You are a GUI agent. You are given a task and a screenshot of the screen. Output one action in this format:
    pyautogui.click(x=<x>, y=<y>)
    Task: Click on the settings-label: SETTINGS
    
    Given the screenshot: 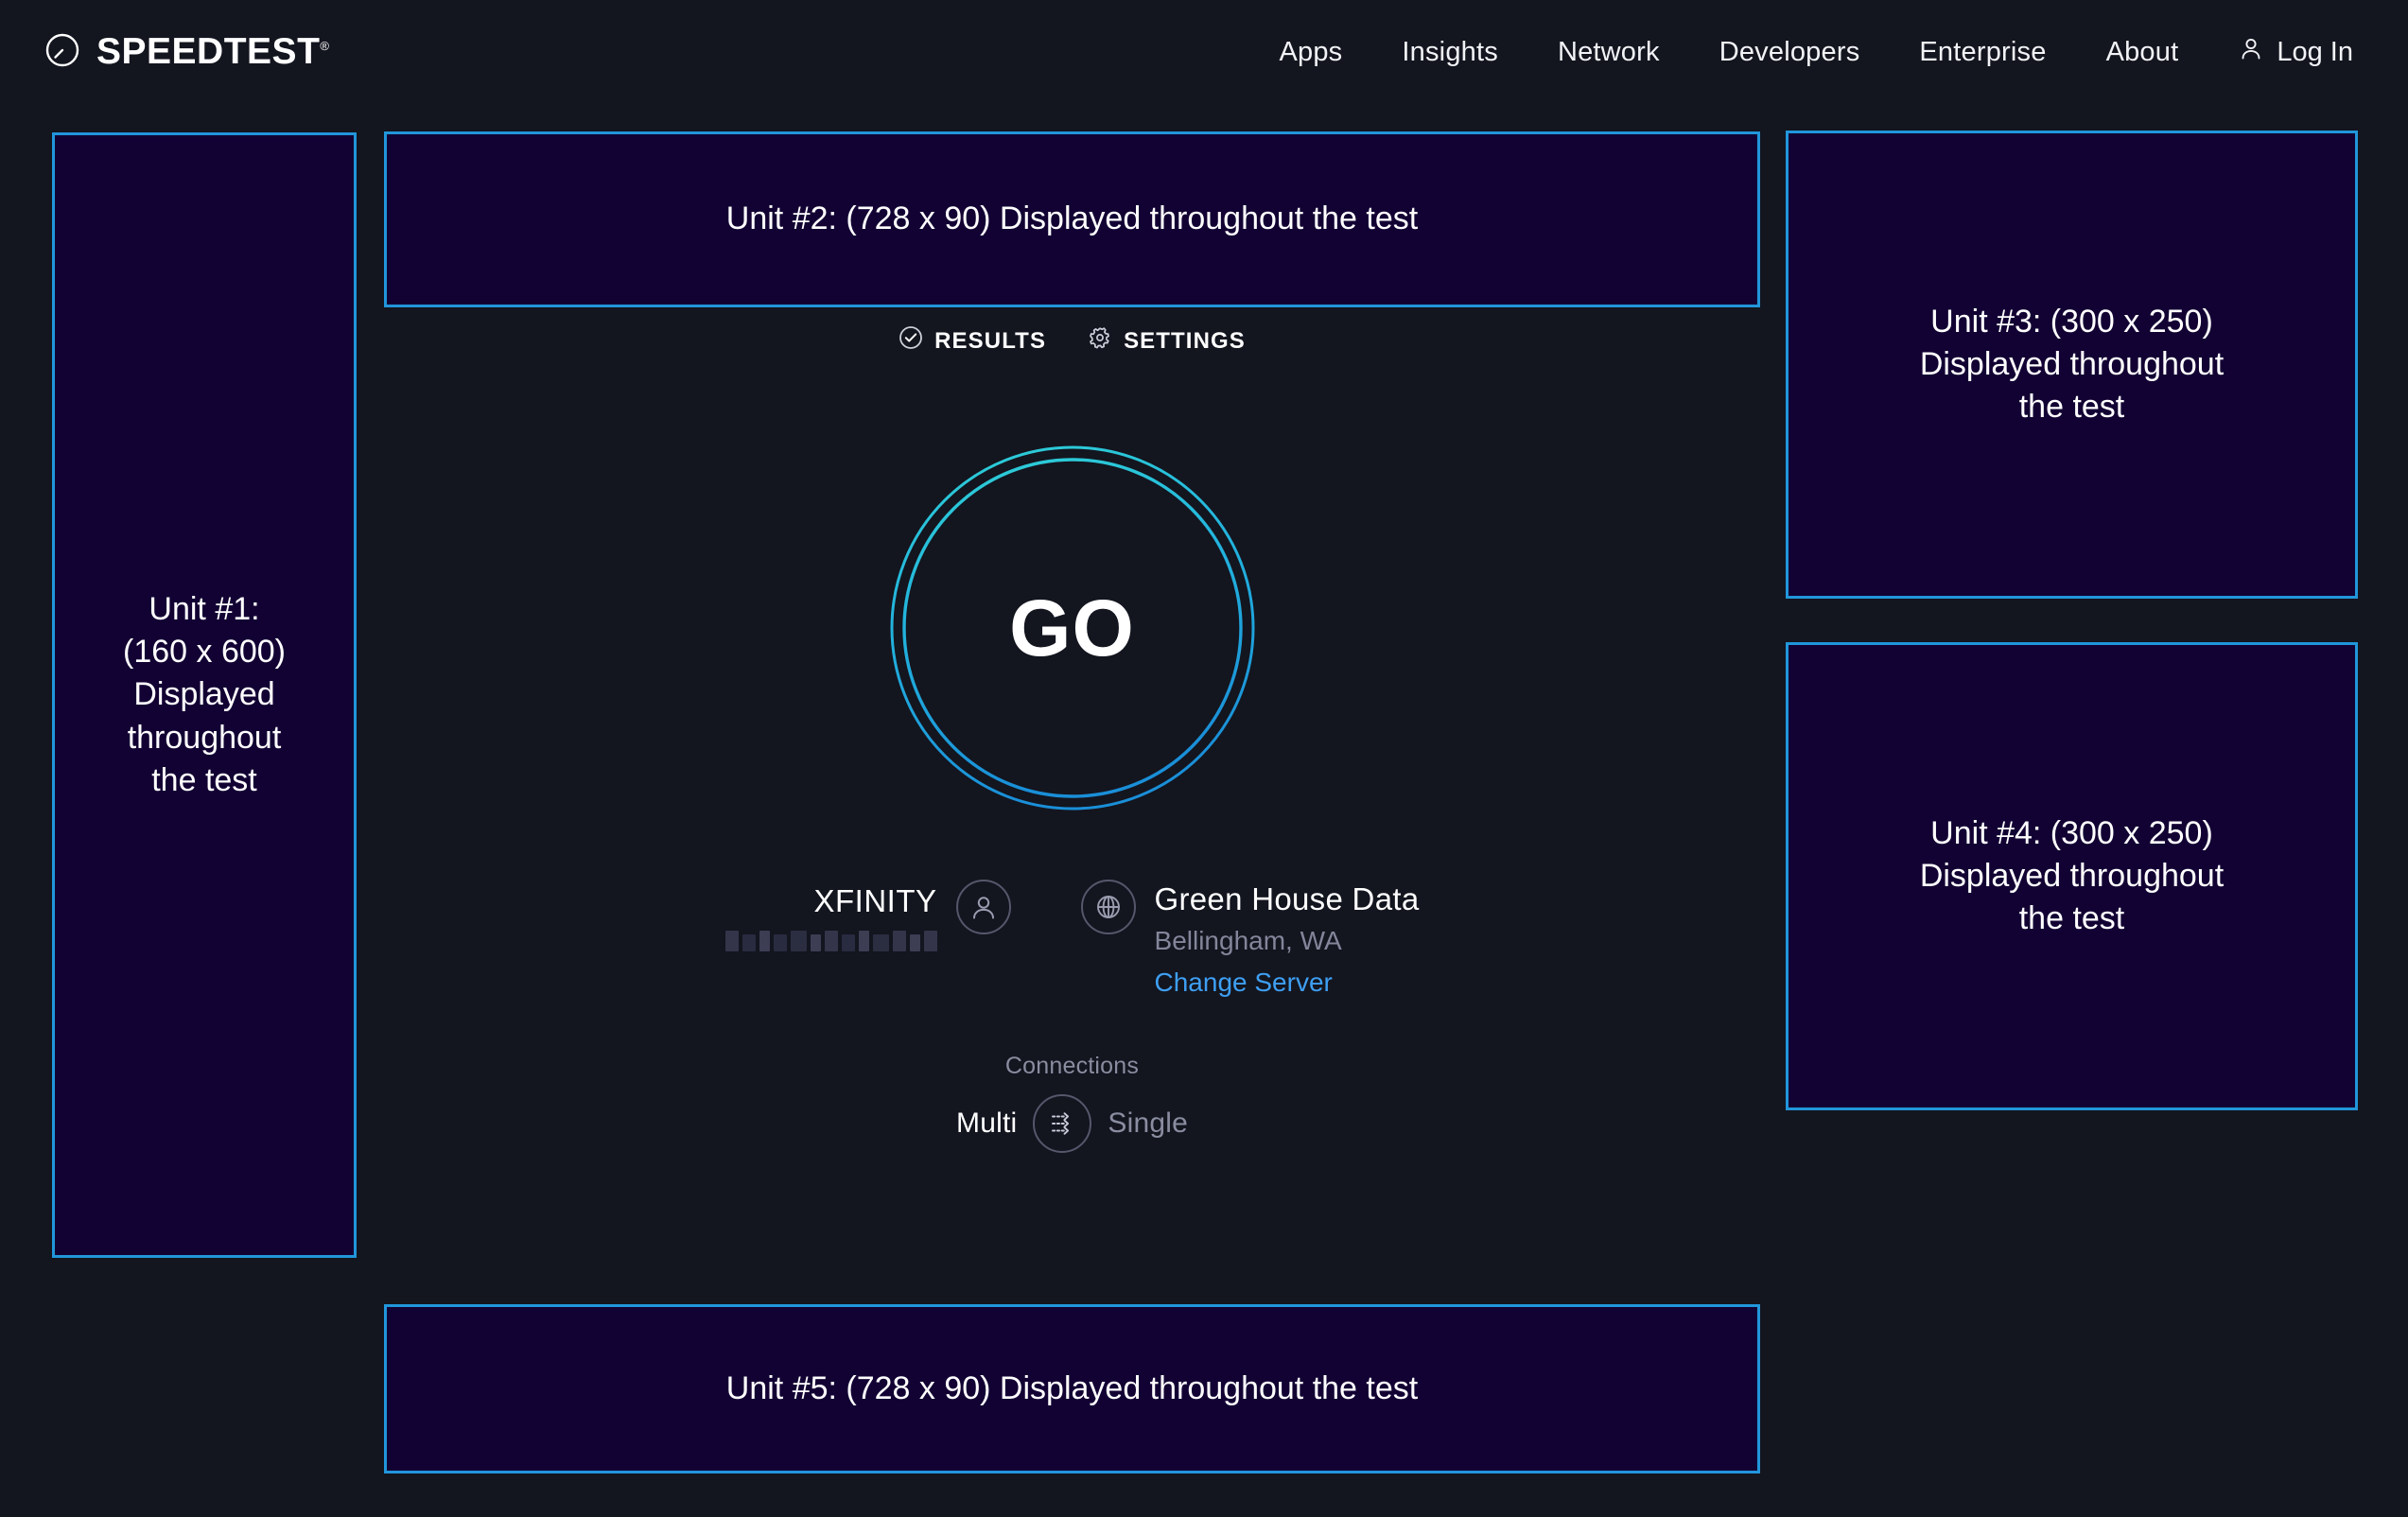 What is the action you would take?
    pyautogui.click(x=1185, y=340)
    